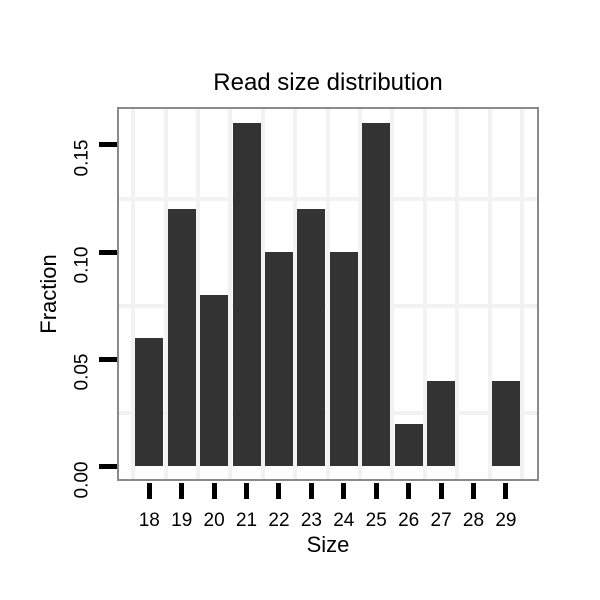 Image resolution: width=600 pixels, height=600 pixels. What do you see at coordinates (328, 544) in the screenshot?
I see `x-axis-title: Size` at bounding box center [328, 544].